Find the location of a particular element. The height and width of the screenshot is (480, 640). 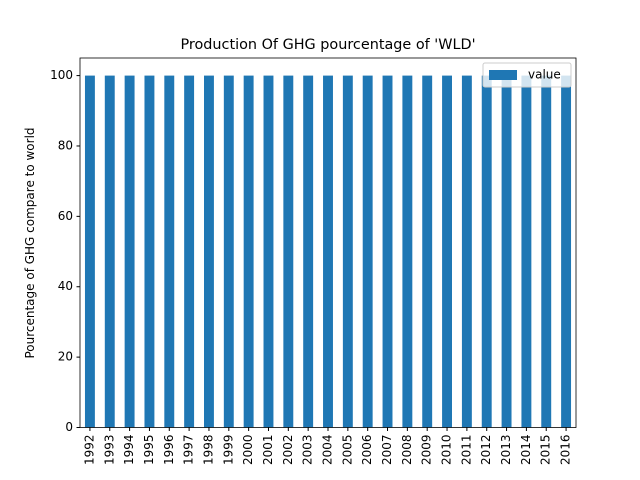

y-axis-label: Pourcentage of GHG compare to world is located at coordinates (30, 242).